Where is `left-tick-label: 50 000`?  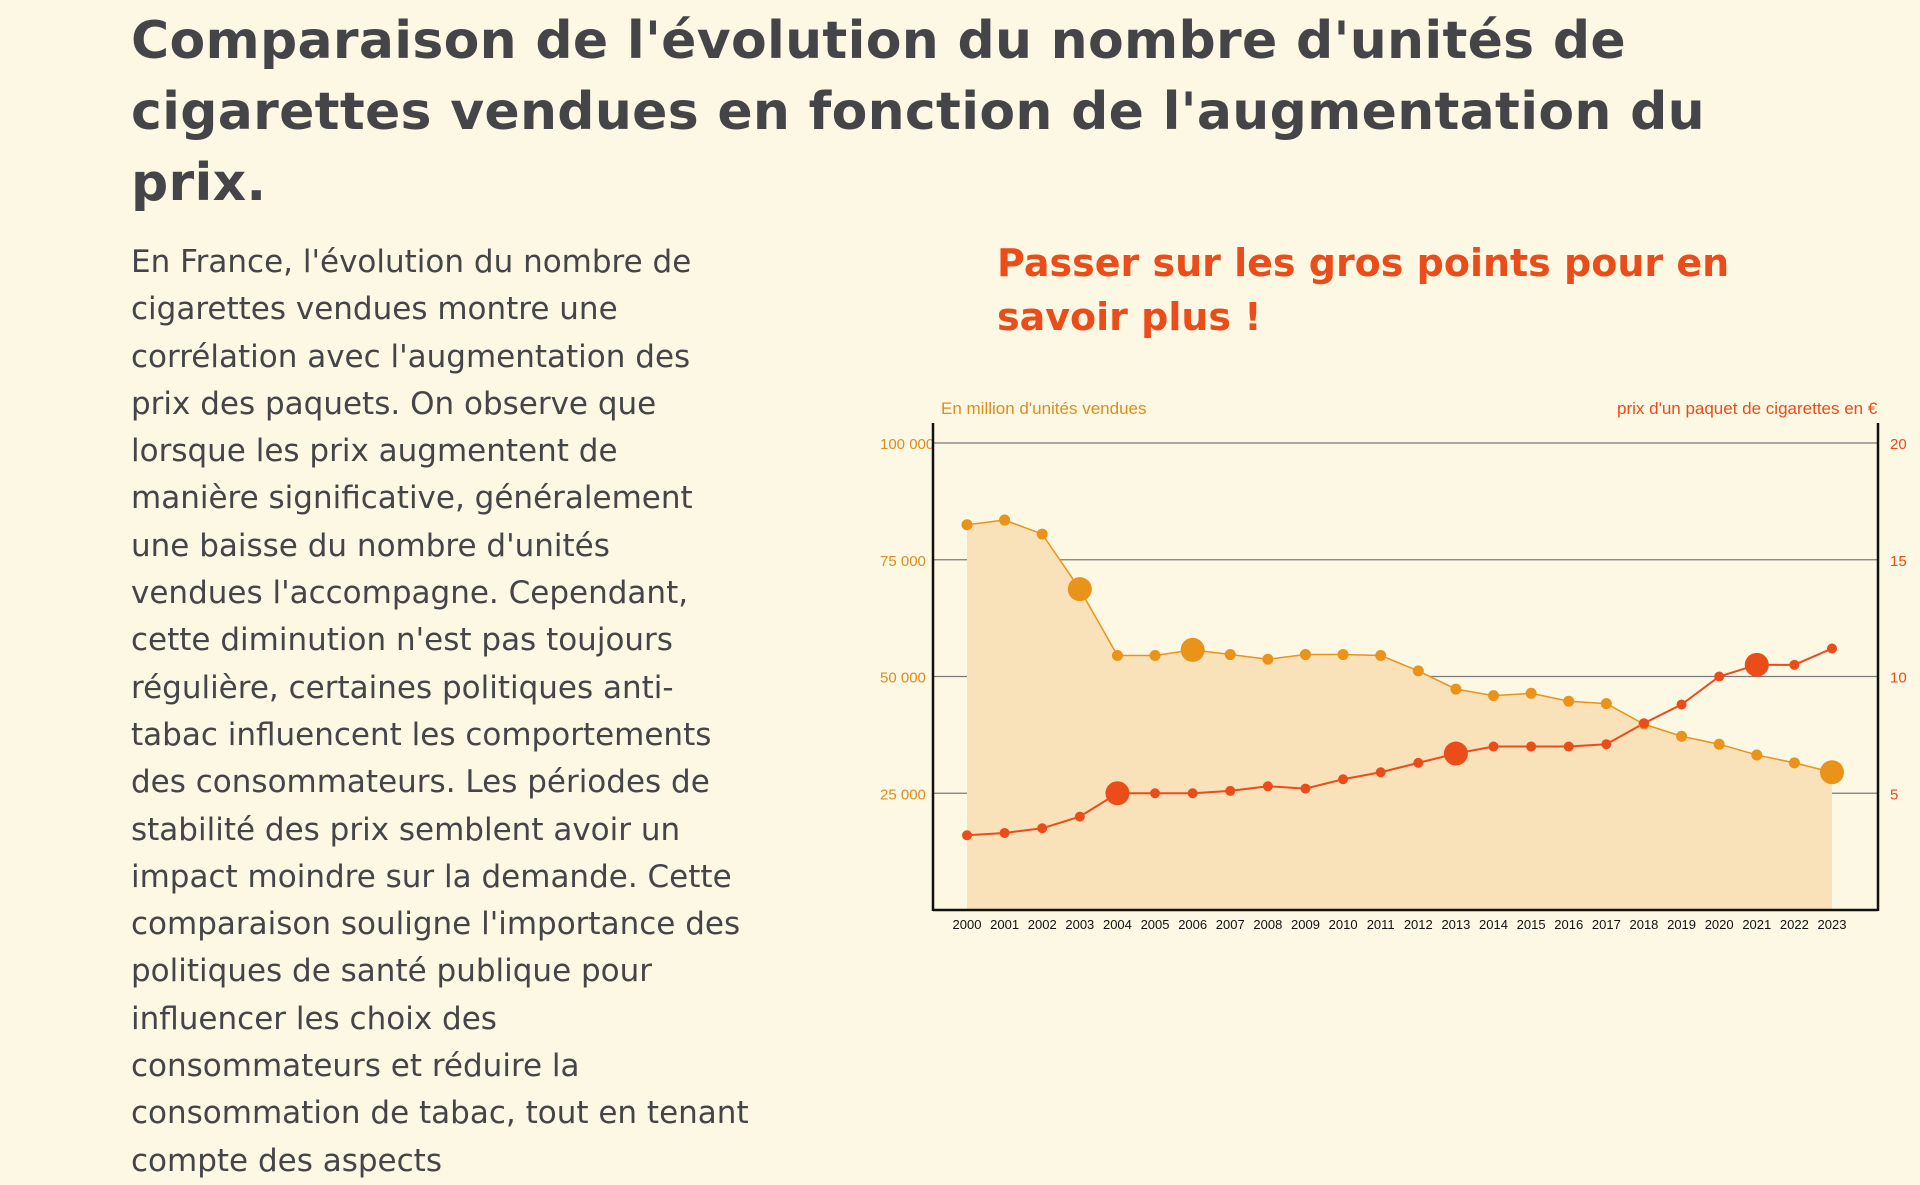
left-tick-label: 50 000 is located at coordinates (903, 678).